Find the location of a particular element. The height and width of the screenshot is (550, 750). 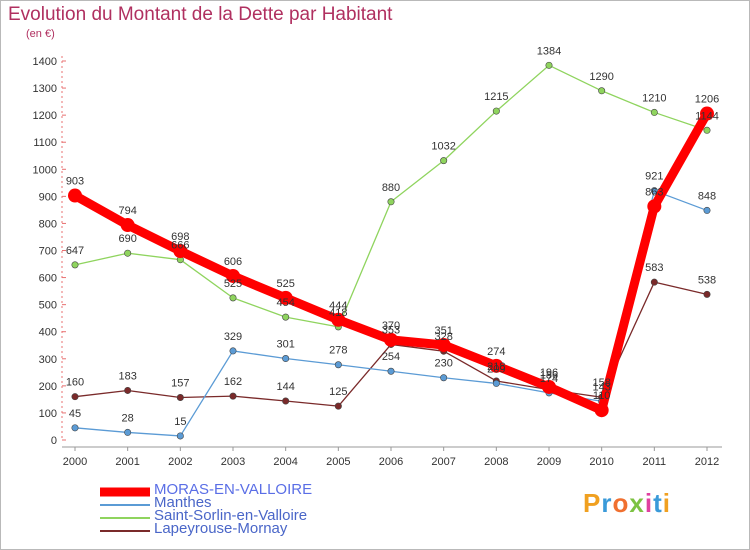

data-label: 1210 is located at coordinates (654, 98).